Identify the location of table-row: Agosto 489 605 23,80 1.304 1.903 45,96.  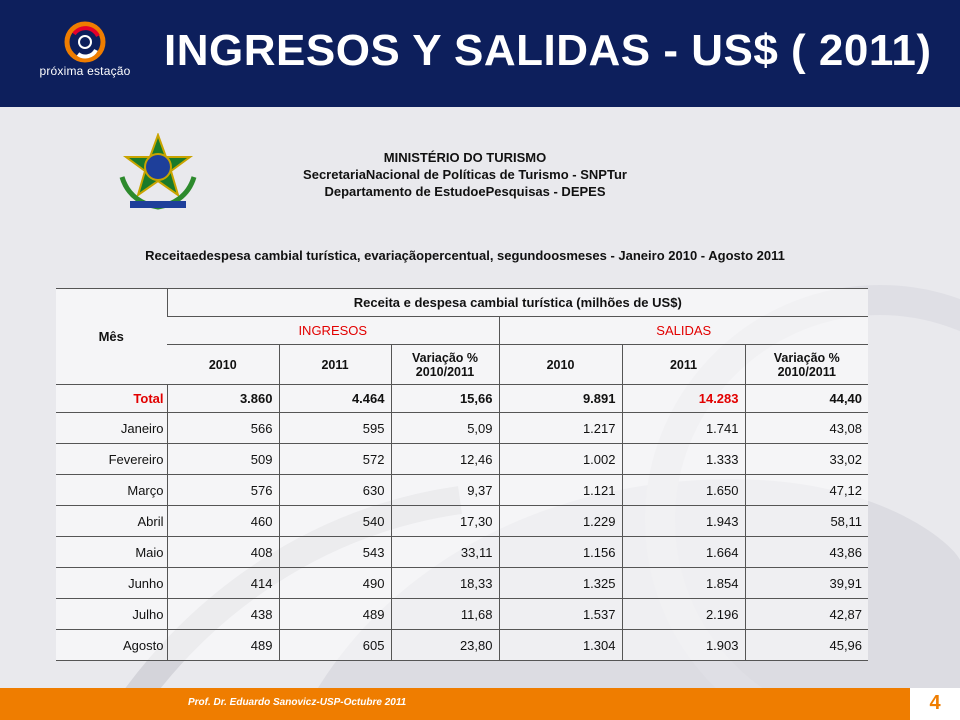
(462, 645).